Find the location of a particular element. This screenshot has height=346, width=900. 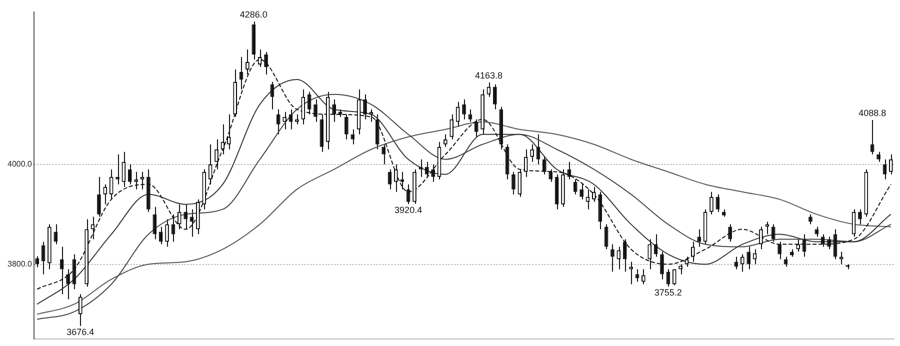

annotation: 3755.2 is located at coordinates (668, 293).